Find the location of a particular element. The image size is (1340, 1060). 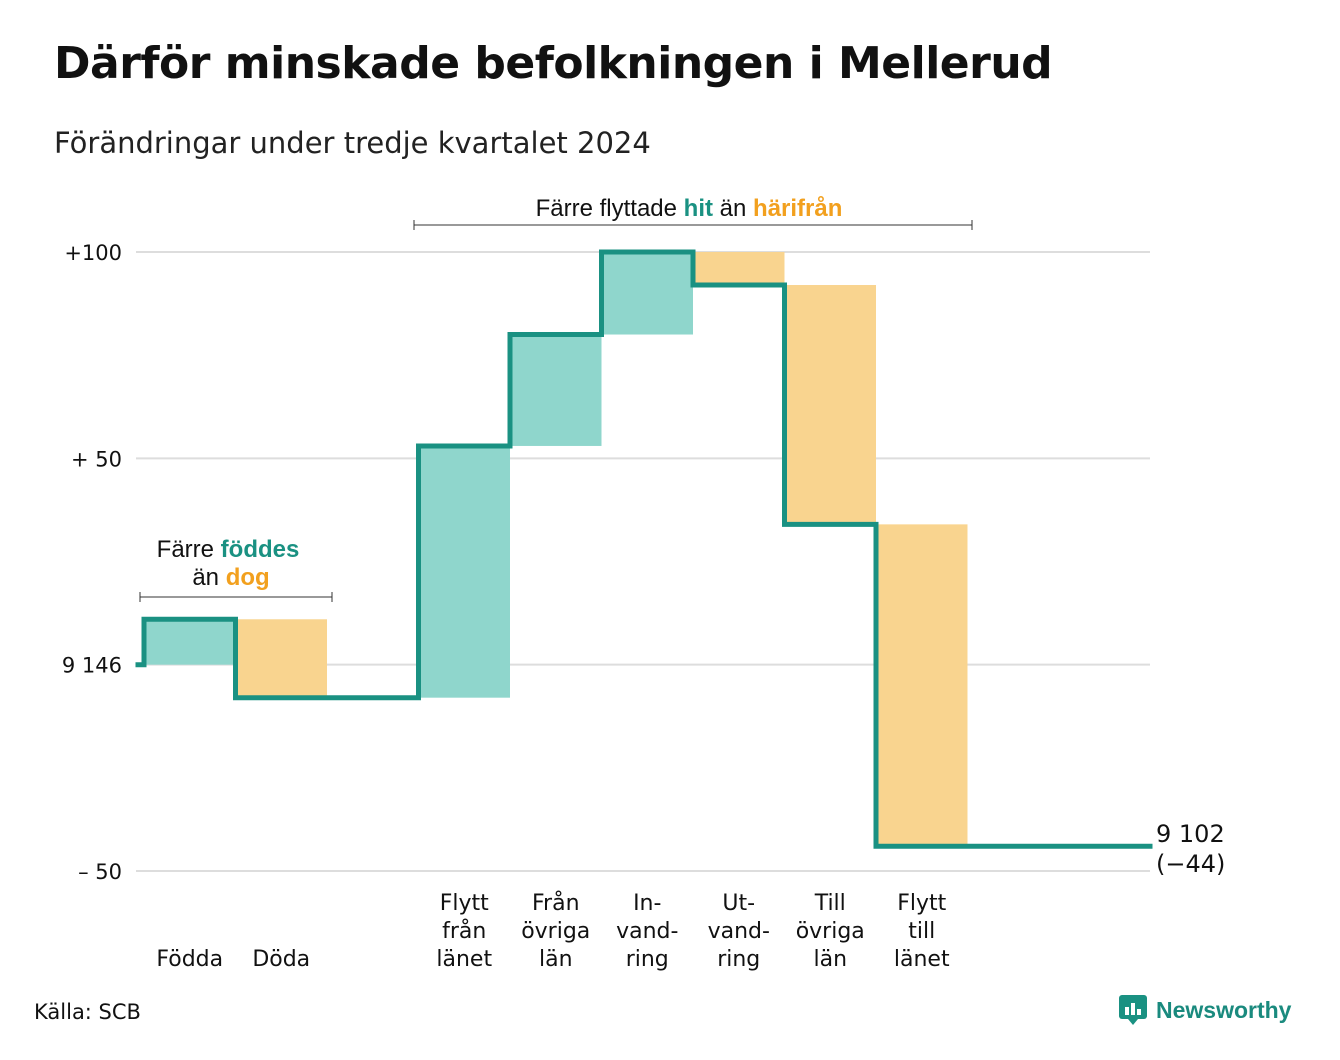

x-tick-label: In- is located at coordinates (647, 903).